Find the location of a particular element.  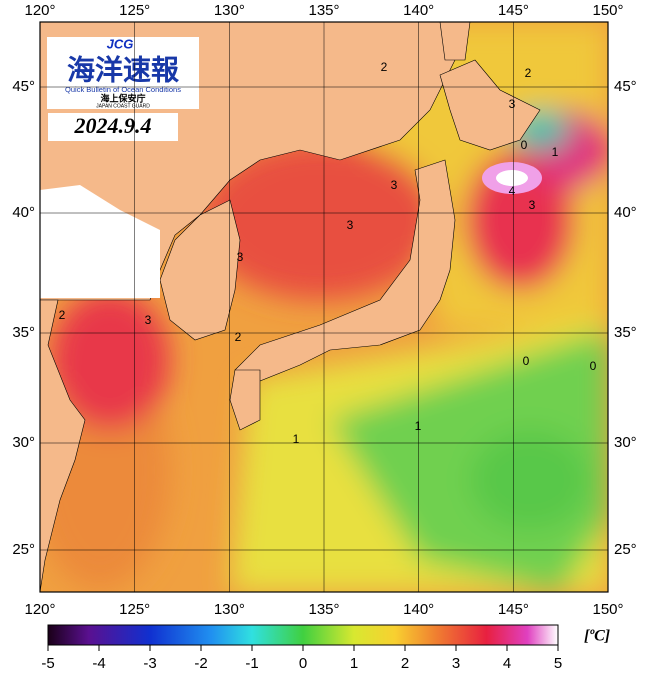

colorbar-tick-label: 3 is located at coordinates (456, 663).